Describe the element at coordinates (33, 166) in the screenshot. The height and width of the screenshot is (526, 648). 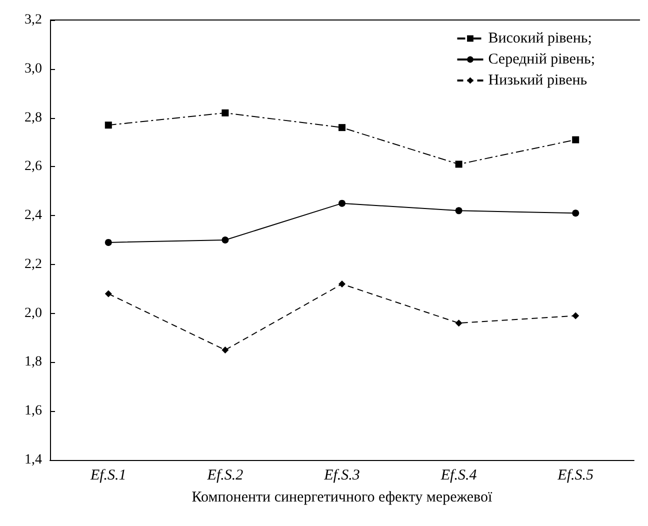
I see `y-tick-label: 2,6` at that location.